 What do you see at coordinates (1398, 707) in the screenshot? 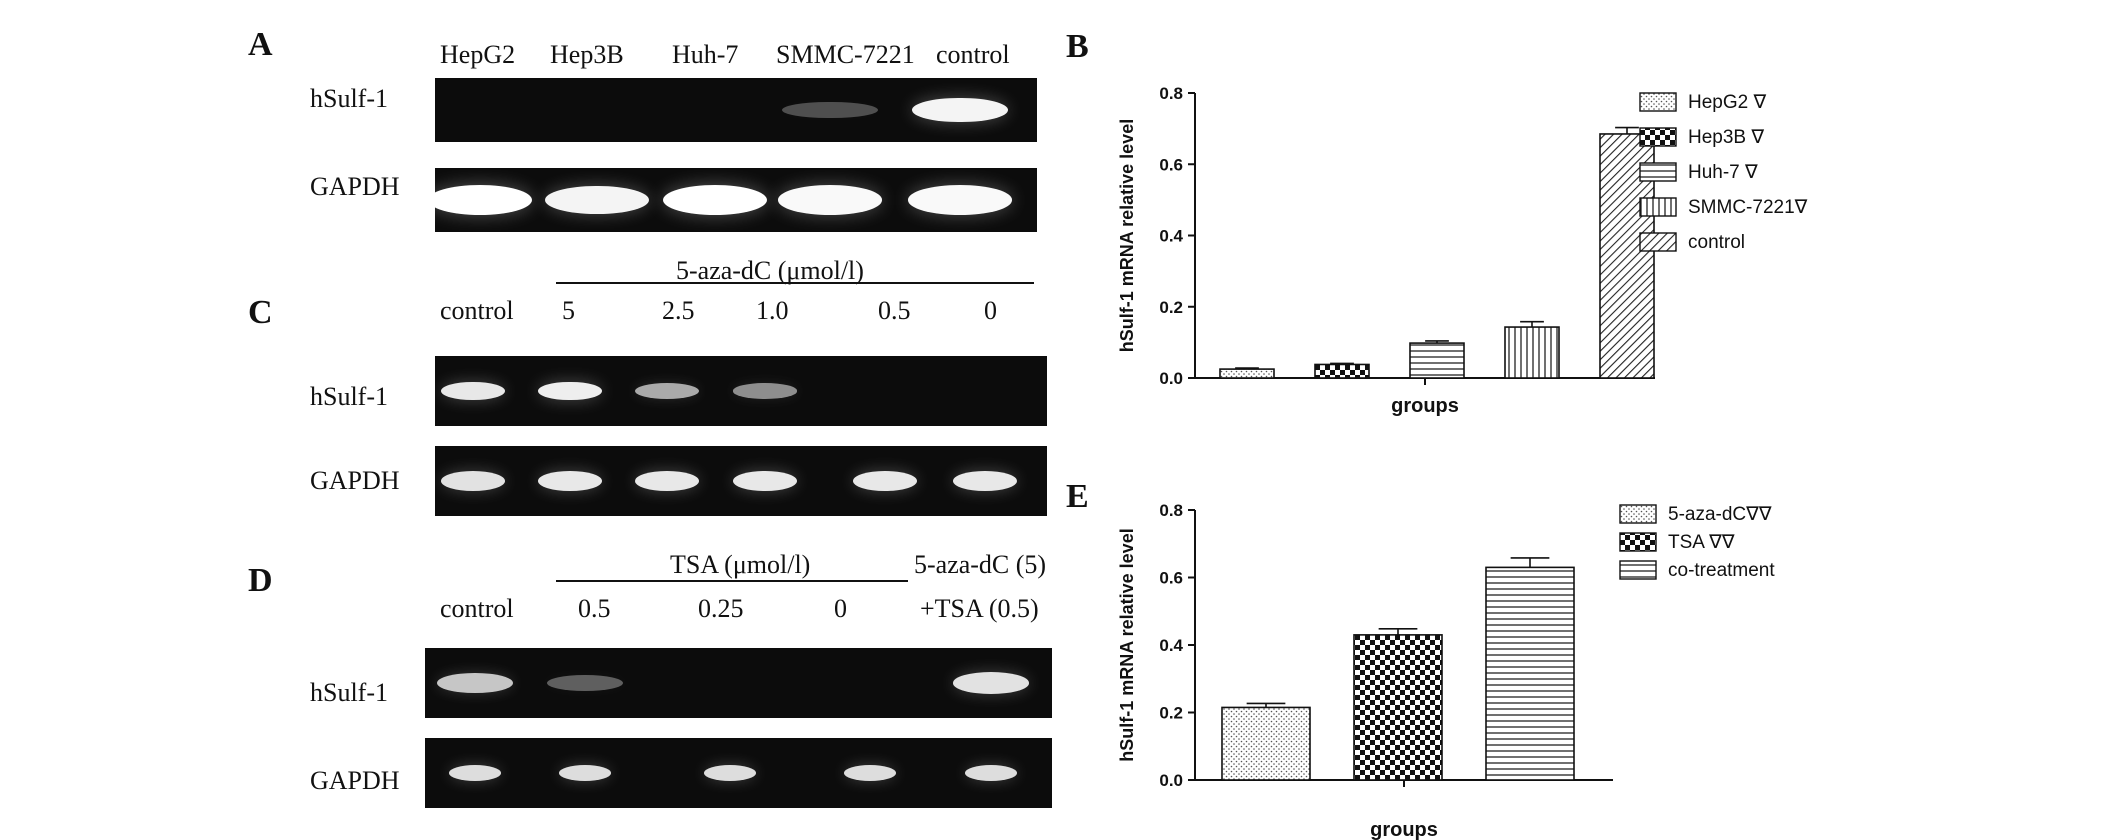
I see `bar-tsa` at bounding box center [1398, 707].